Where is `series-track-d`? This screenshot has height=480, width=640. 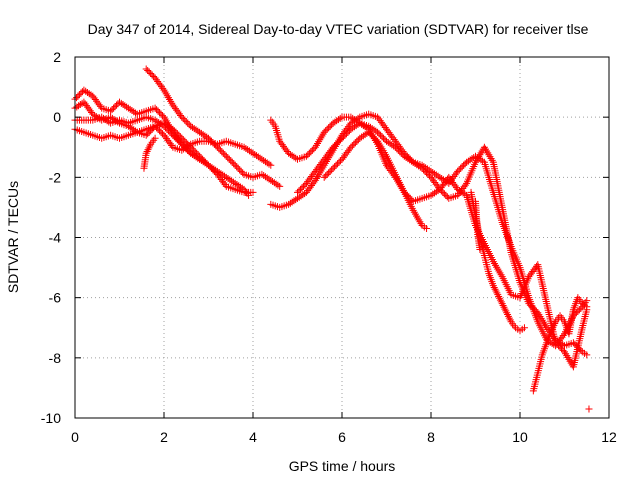
series-track-d is located at coordinates (213, 127).